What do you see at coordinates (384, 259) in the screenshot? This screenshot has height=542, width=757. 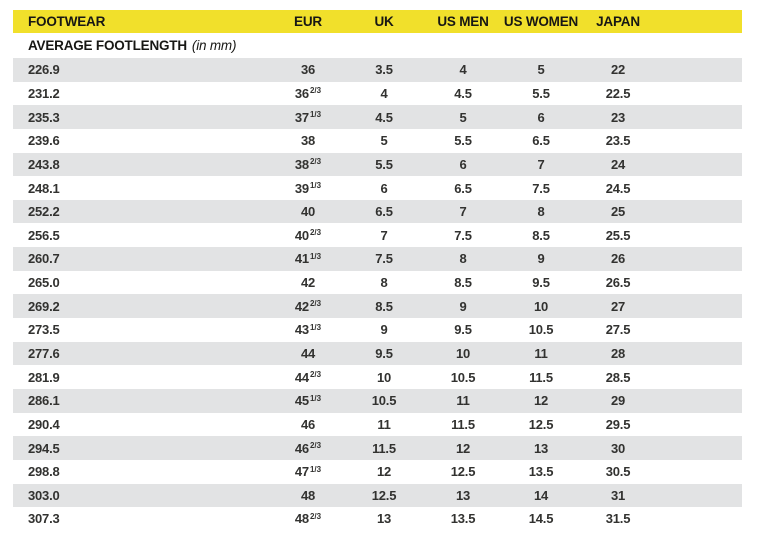 I see `uk-size-cell: 7.5` at bounding box center [384, 259].